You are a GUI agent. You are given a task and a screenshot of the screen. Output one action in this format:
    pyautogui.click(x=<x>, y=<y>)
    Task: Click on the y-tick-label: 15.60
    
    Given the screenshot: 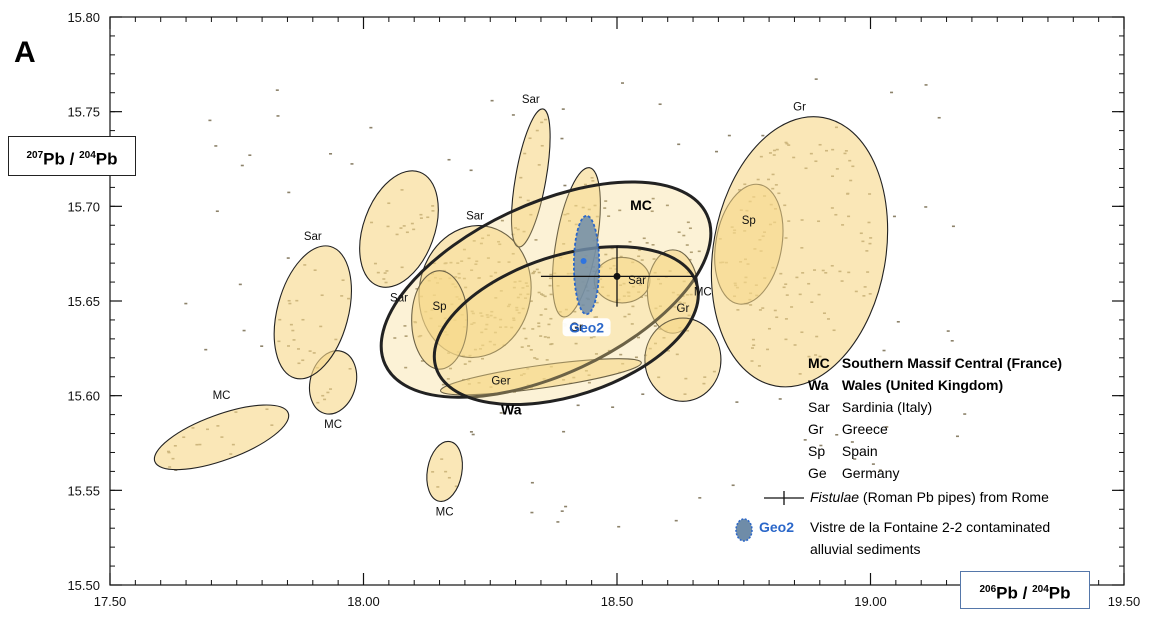 What is the action you would take?
    pyautogui.click(x=83, y=396)
    